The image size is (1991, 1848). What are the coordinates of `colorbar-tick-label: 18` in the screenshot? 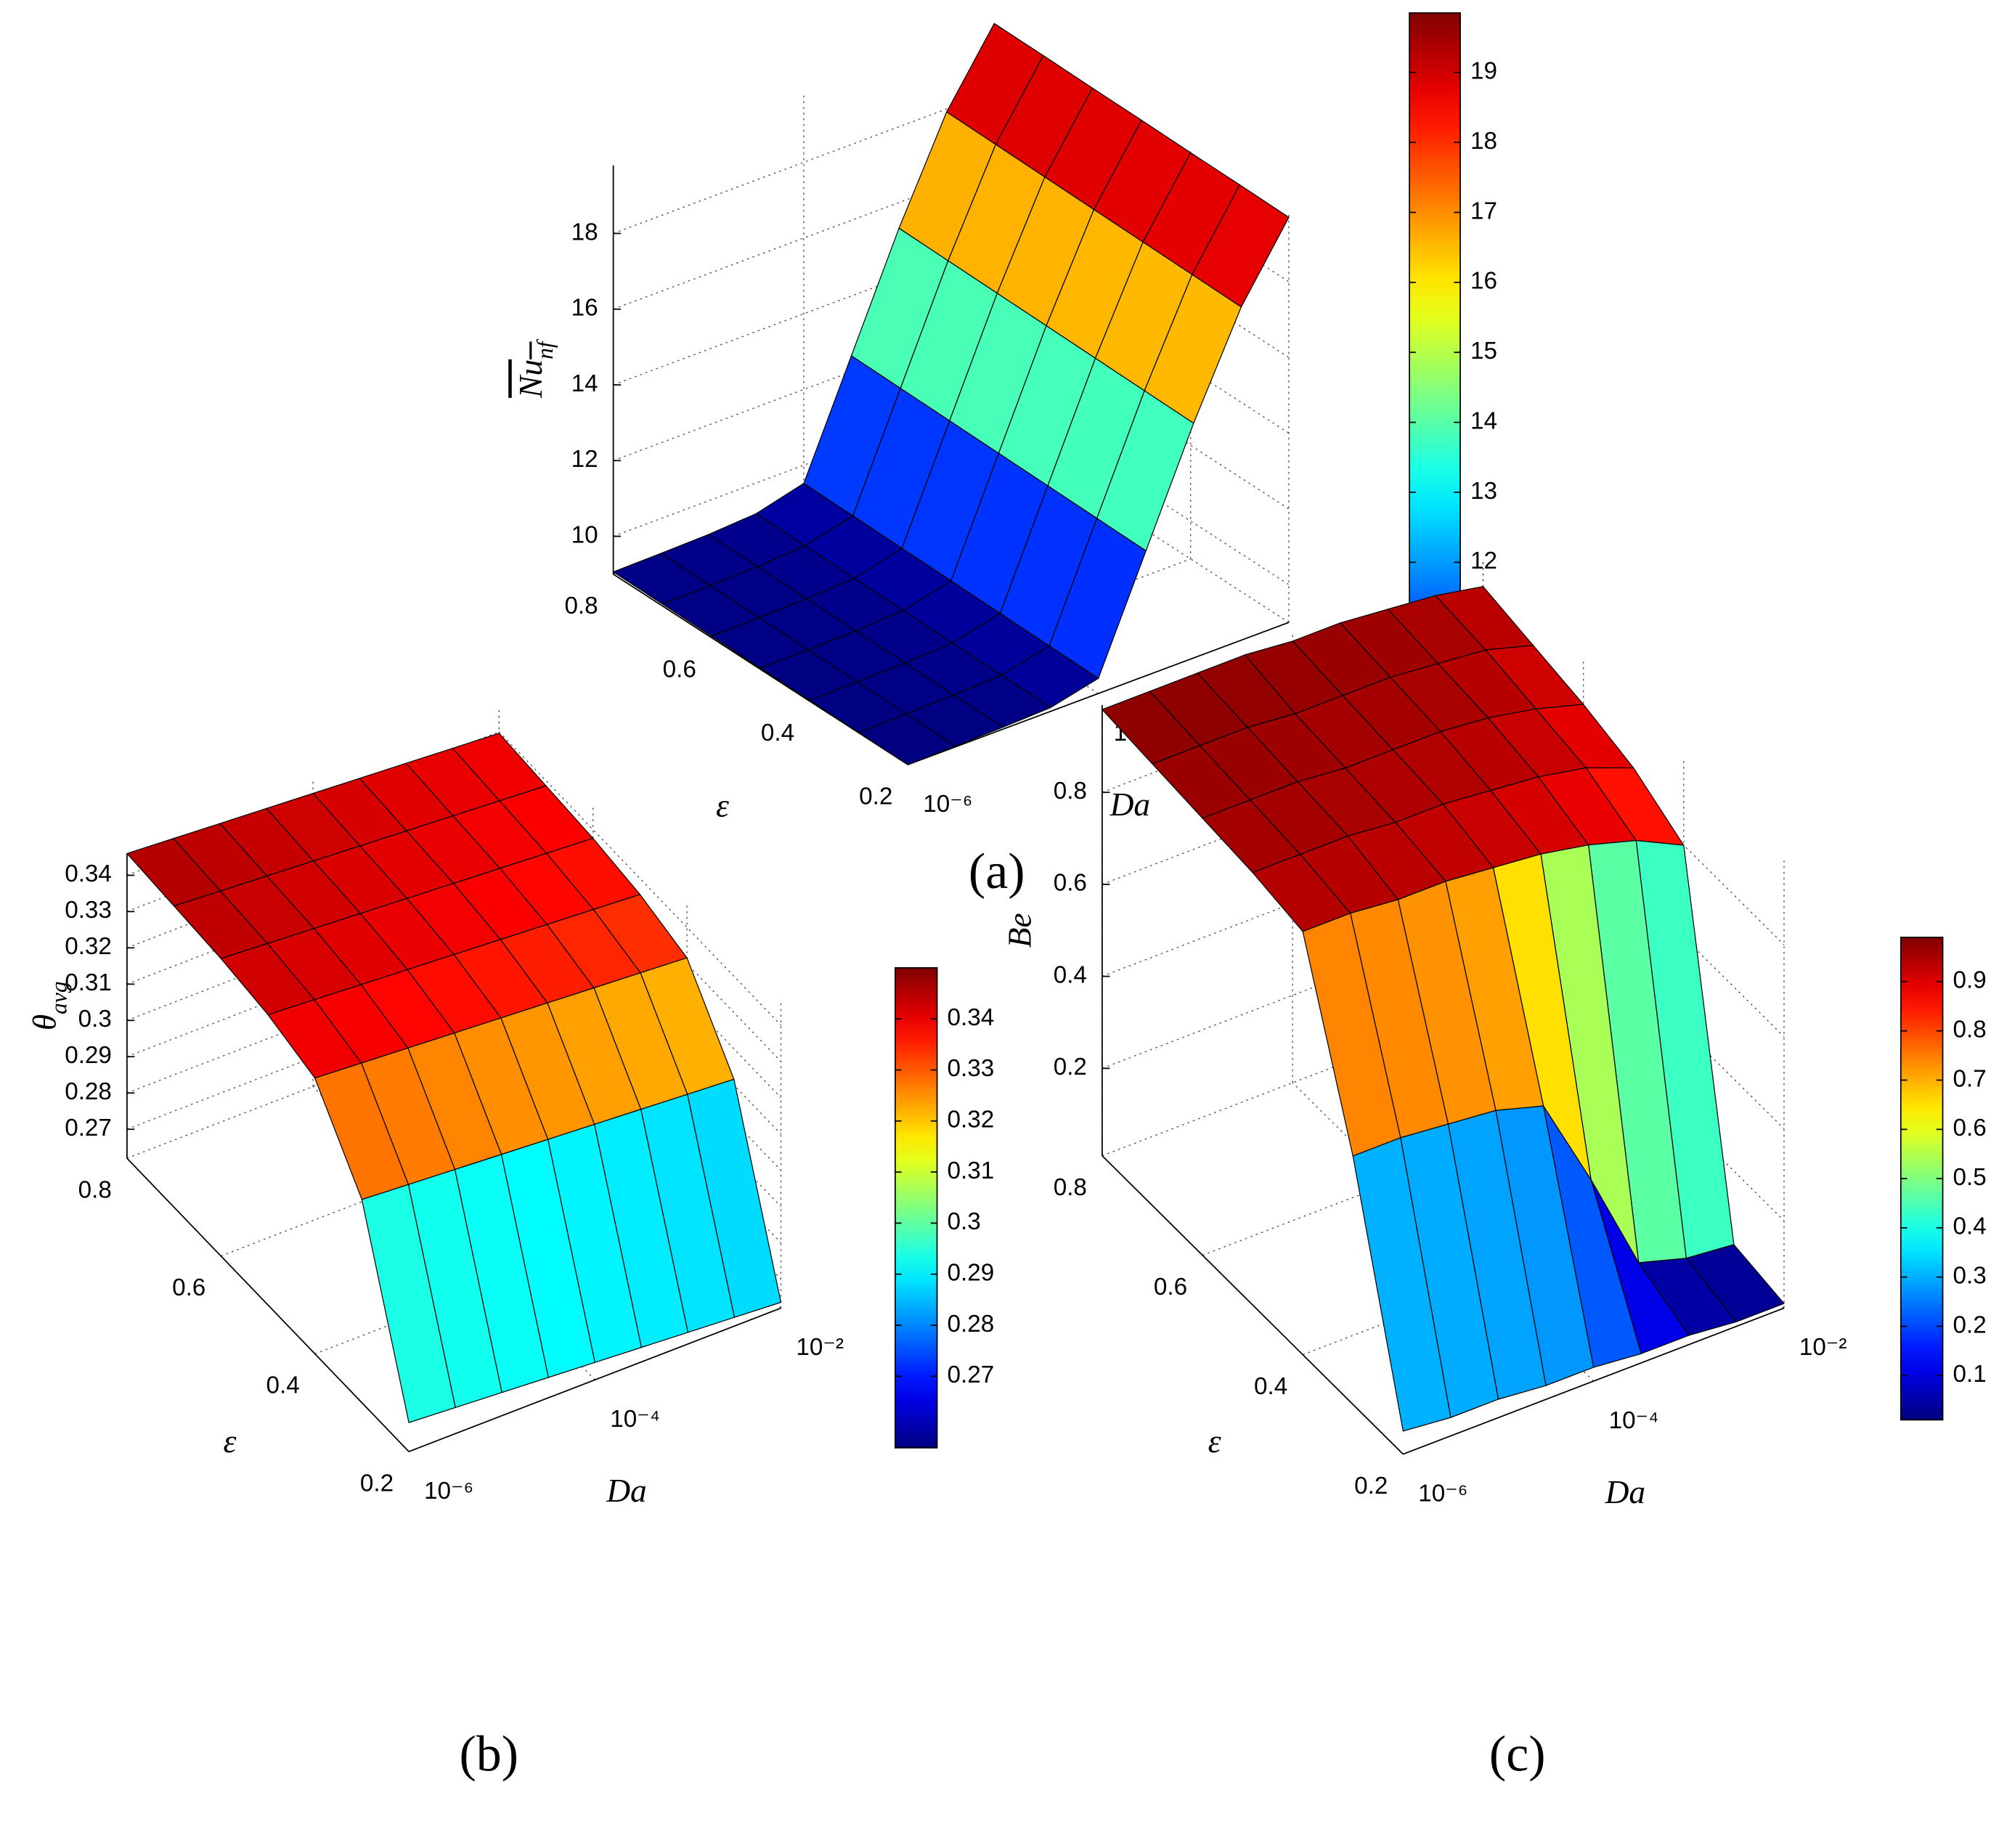 It's located at (1483, 142).